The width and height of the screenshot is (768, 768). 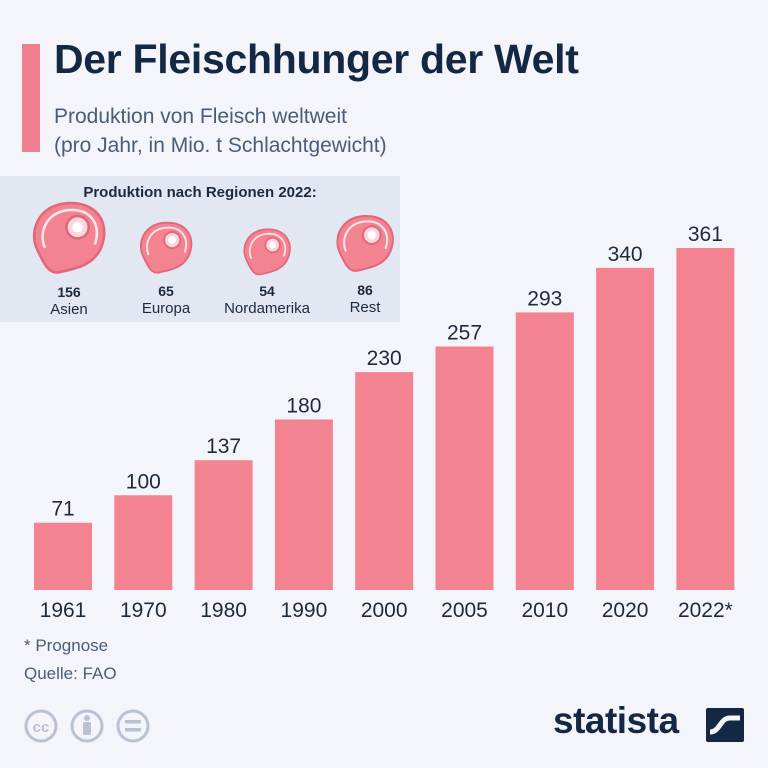 What do you see at coordinates (705, 610) in the screenshot?
I see `x-tick-label: 2022*` at bounding box center [705, 610].